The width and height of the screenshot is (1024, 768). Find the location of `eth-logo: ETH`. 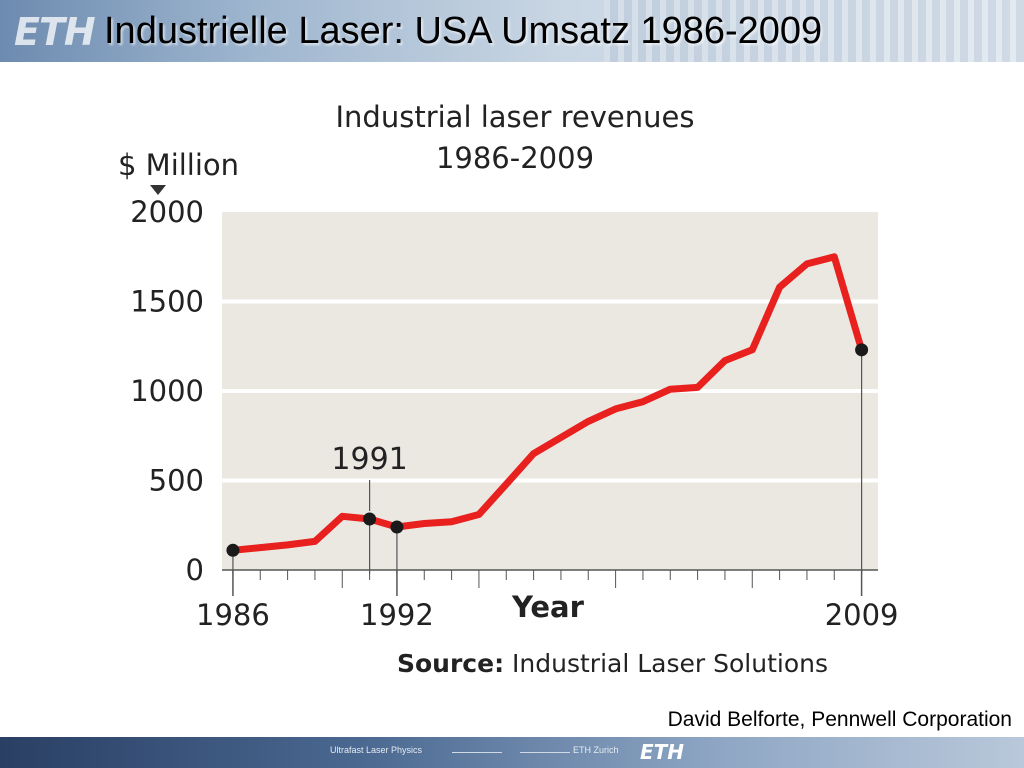

eth-logo: ETH is located at coordinates (55, 32).